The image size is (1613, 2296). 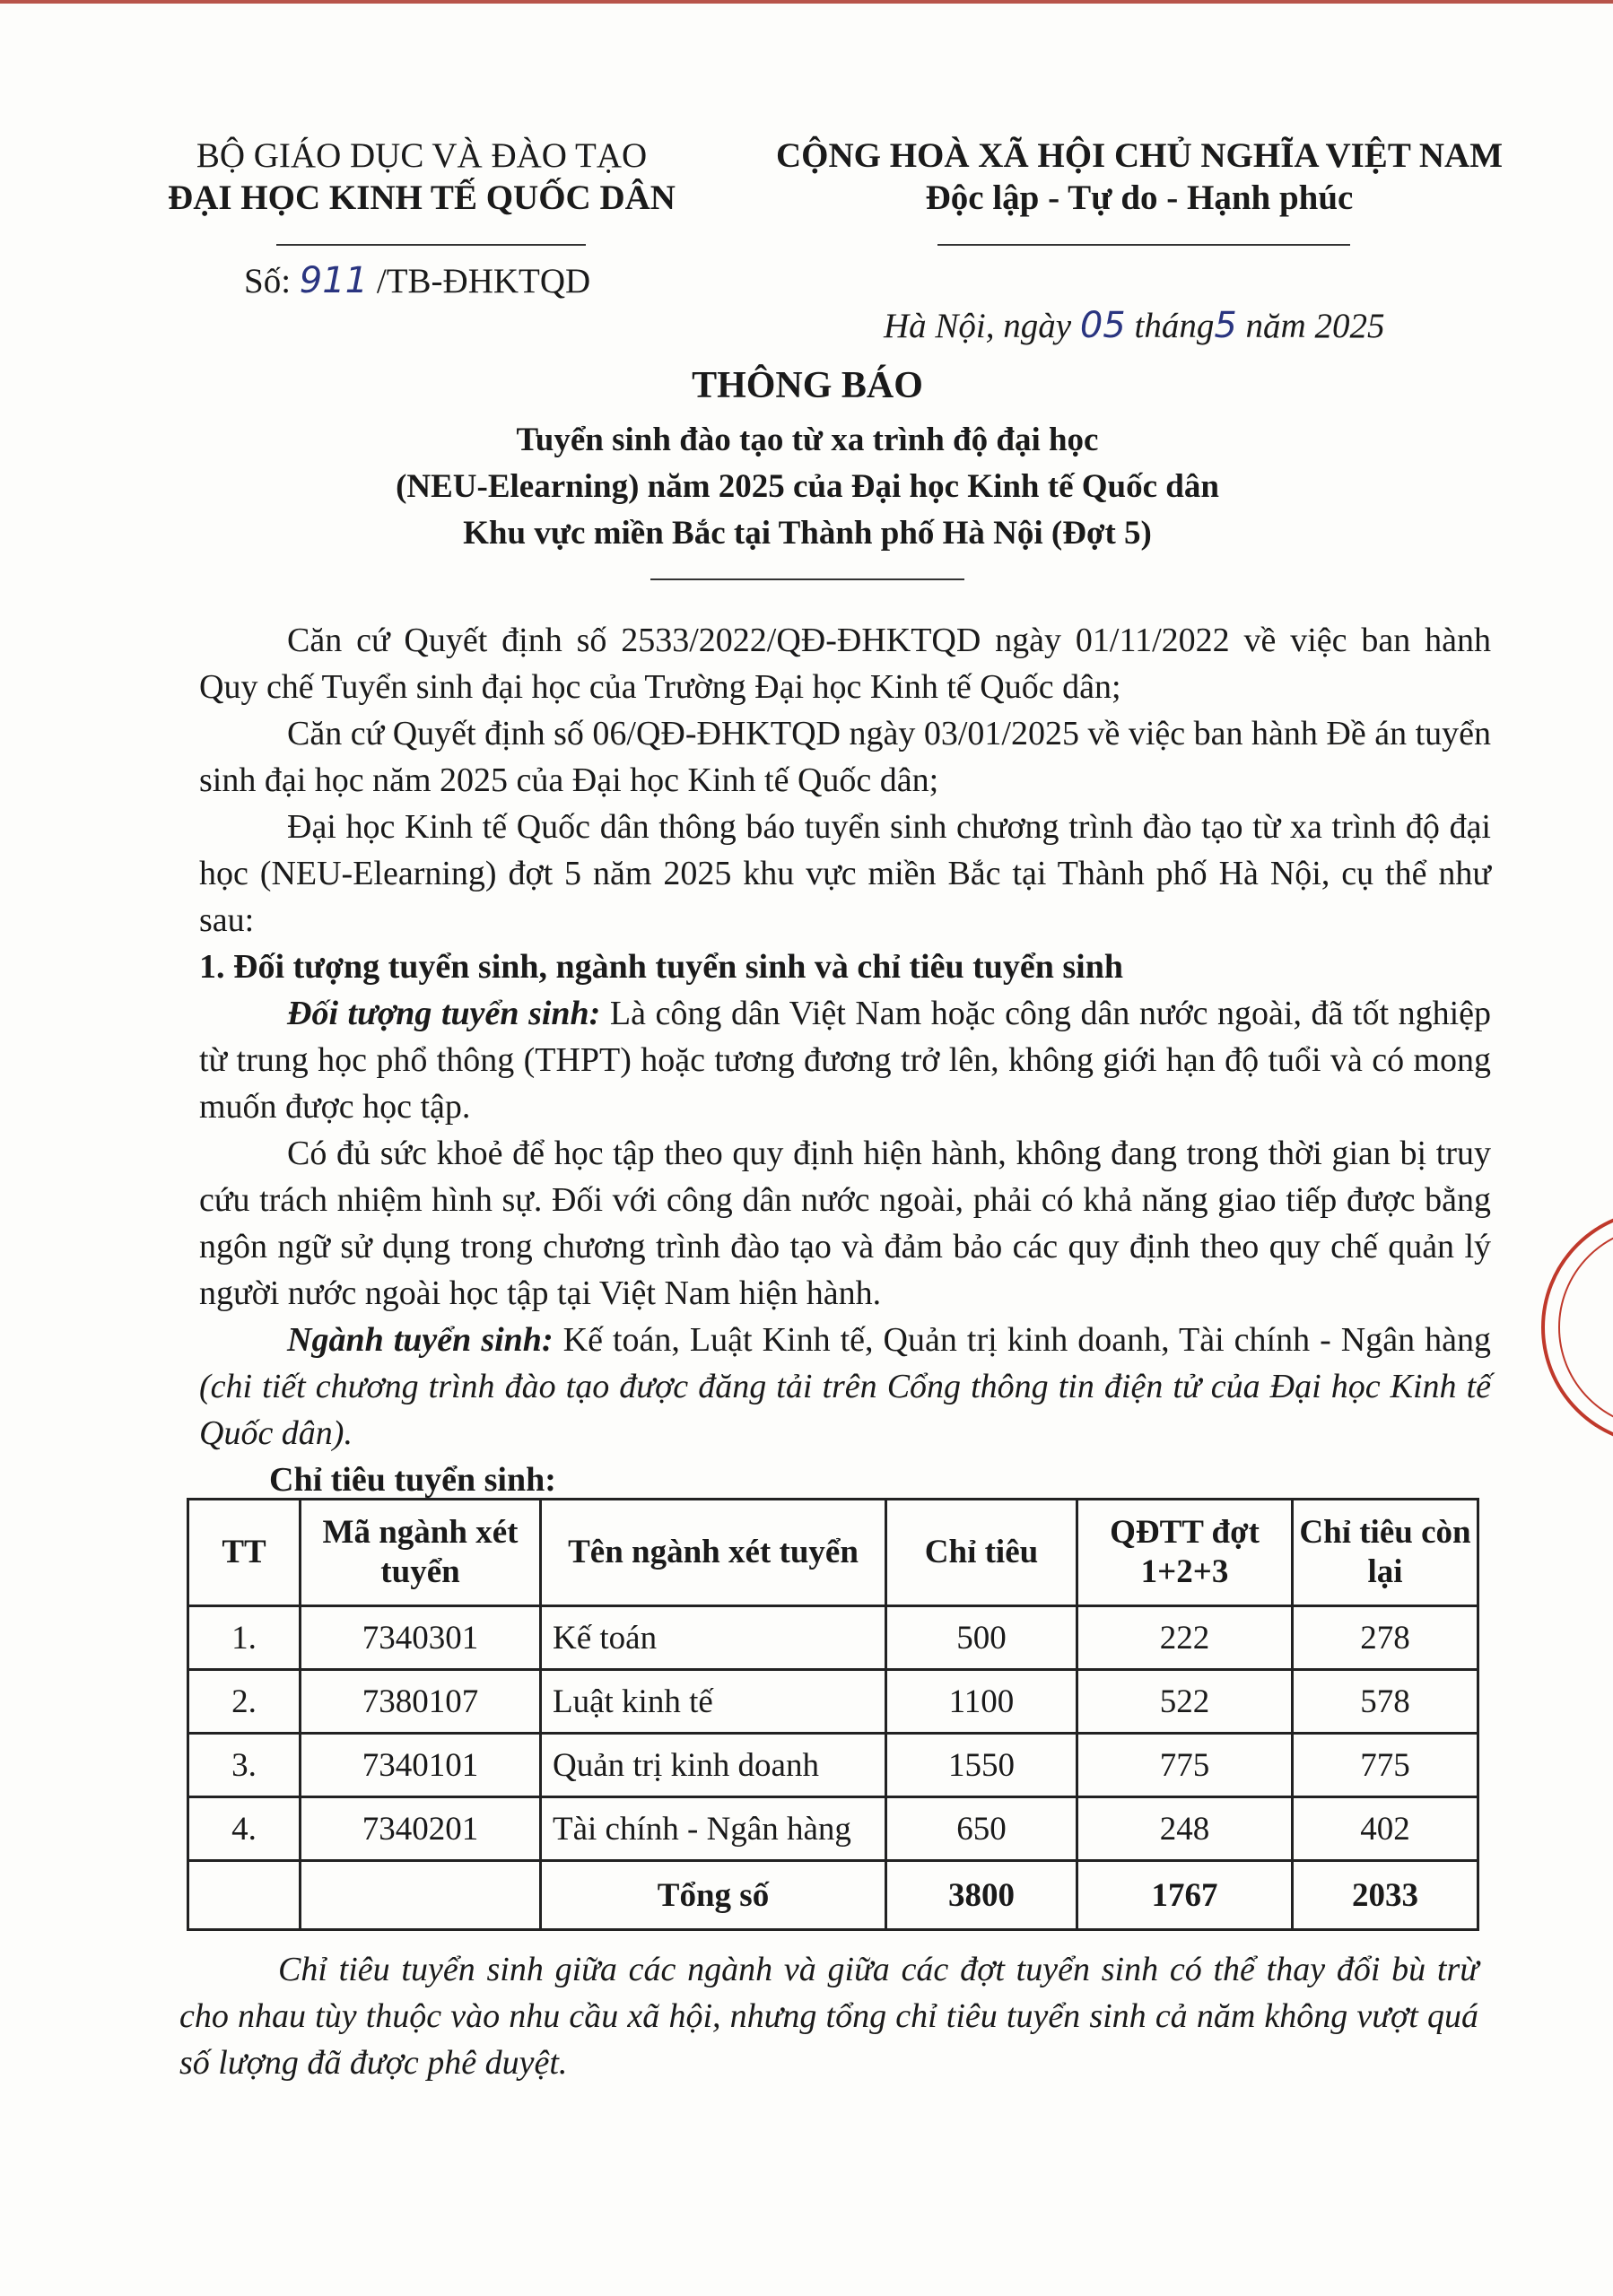 What do you see at coordinates (1585, 1327) in the screenshot?
I see `seal-inner-ring` at bounding box center [1585, 1327].